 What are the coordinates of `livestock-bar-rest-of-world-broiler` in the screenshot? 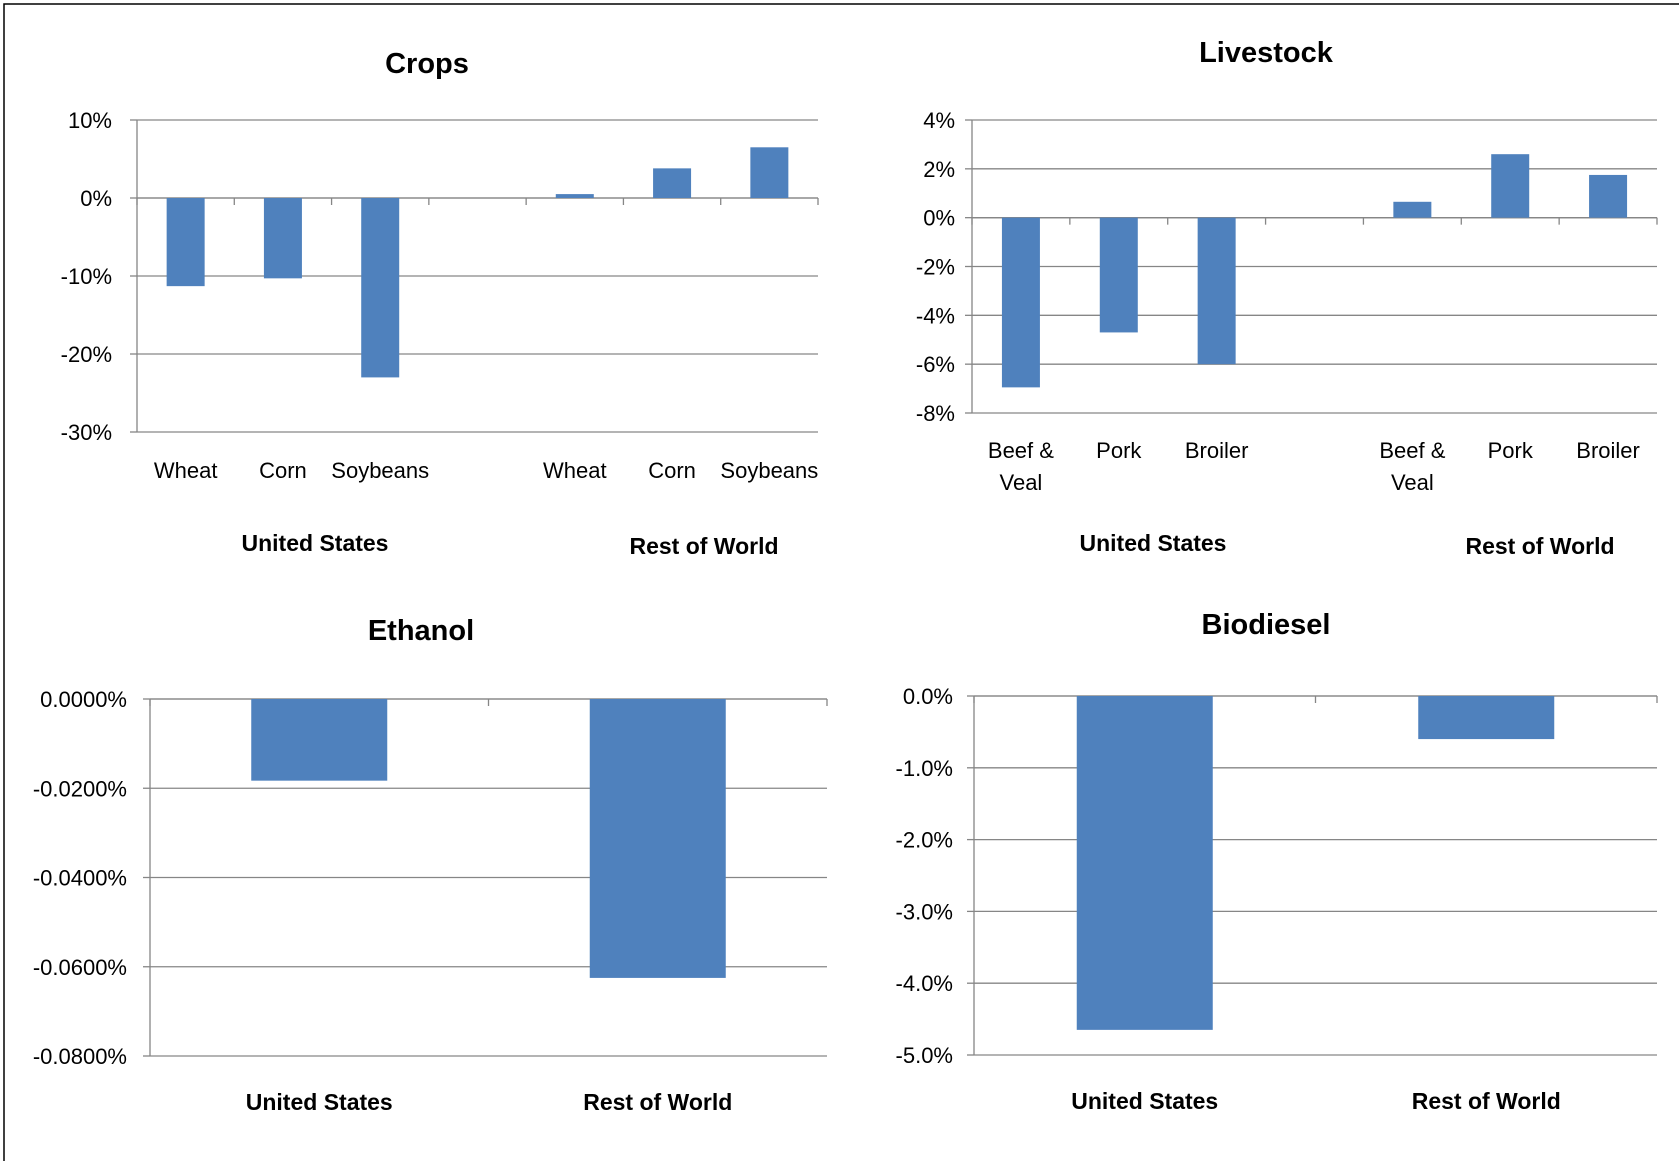 It's located at (1608, 196).